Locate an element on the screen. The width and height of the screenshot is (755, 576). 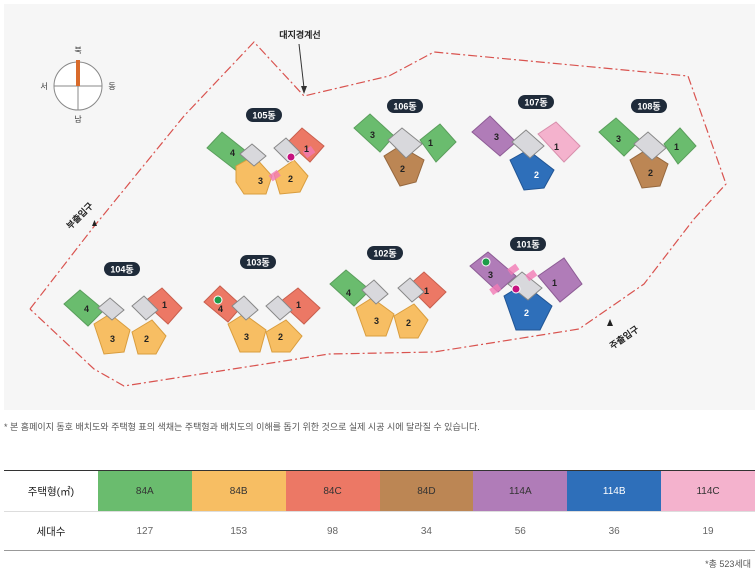
building-105: 105동 4 3 2 1 is located at coordinates (265, 151).